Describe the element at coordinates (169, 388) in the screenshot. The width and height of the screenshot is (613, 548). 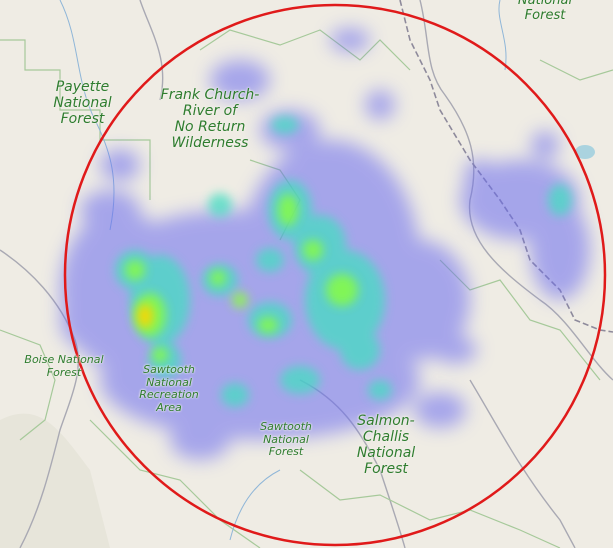
I see `label-sawtooth-recreation-area: Sawtooth National Recreation Area` at that location.